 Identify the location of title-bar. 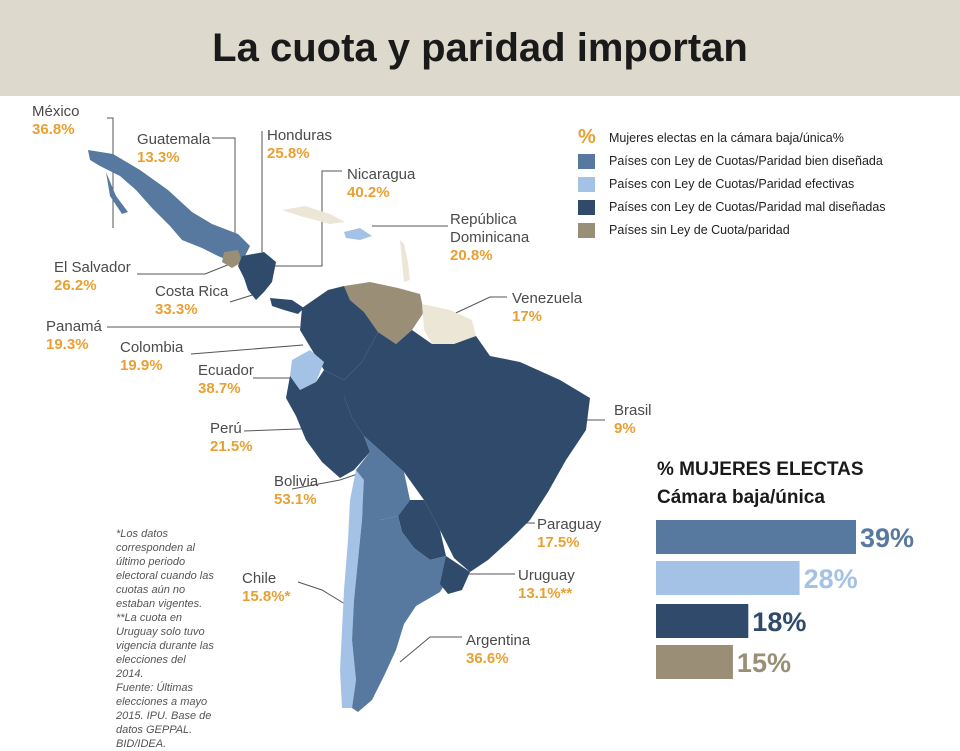
(480, 48).